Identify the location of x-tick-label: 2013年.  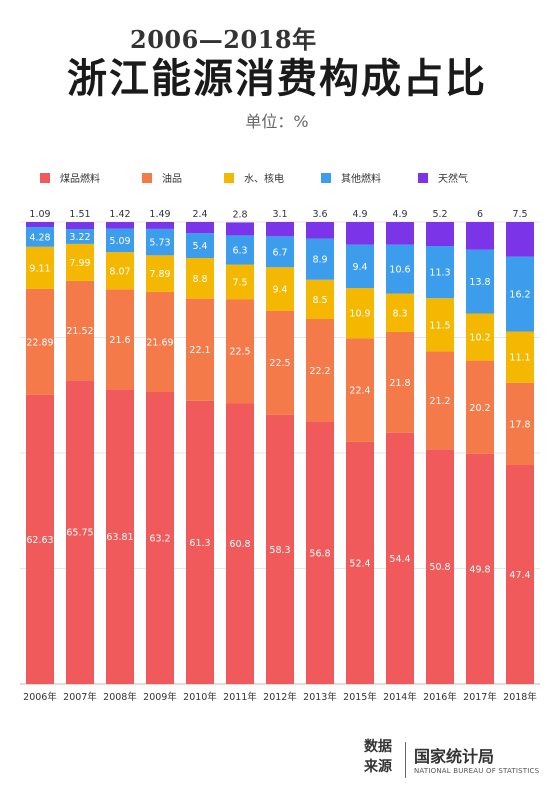
(320, 697).